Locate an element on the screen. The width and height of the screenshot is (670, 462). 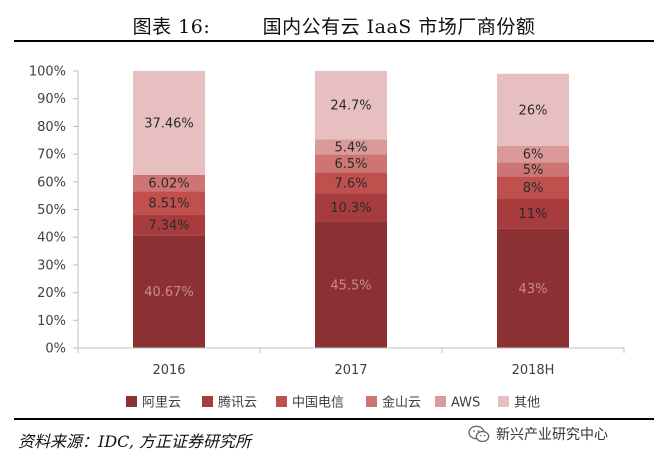
title-bar: 图表 16: 国内公有云 IaaS 市场厂商份额 is located at coordinates (334, 23).